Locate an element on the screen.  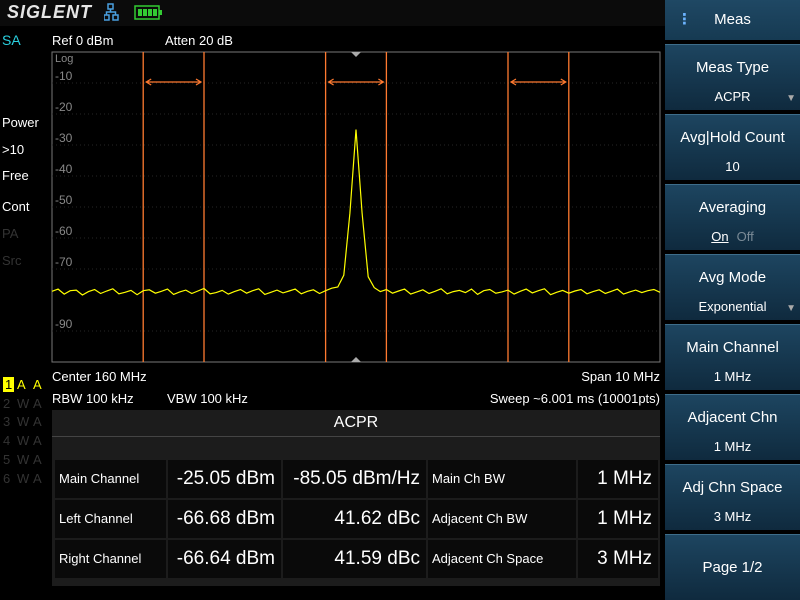
ref-level: Ref 0 dBm is located at coordinates (83, 40).